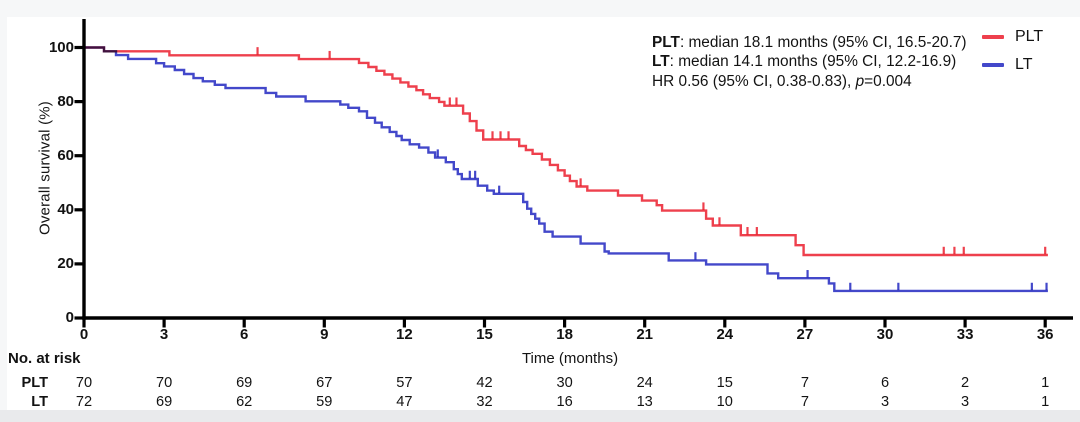 This screenshot has width=1080, height=422. What do you see at coordinates (993, 37) in the screenshot?
I see `plt-line-swatch` at bounding box center [993, 37].